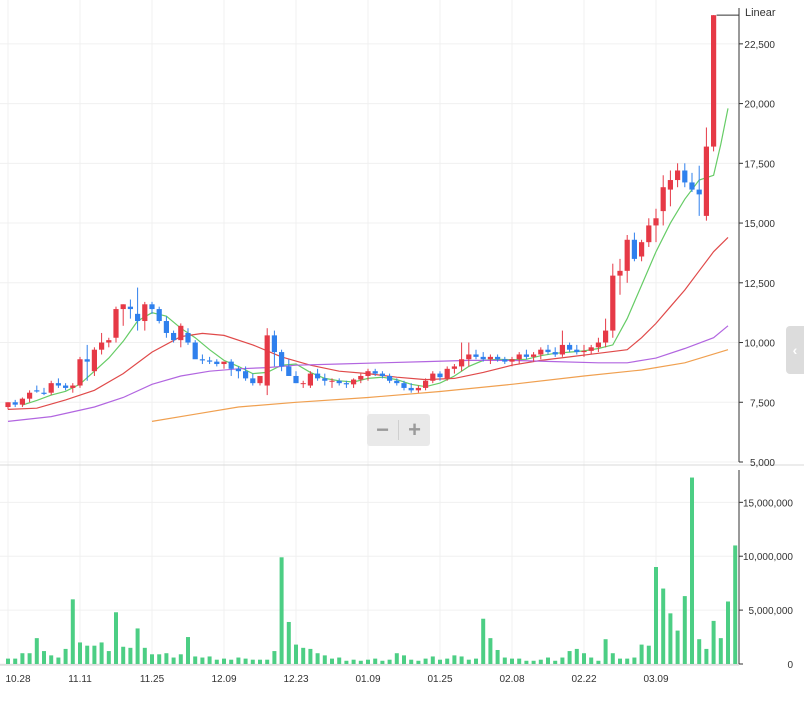 This screenshot has width=804, height=704. What do you see at coordinates (759, 284) in the screenshot?
I see `price-tick-label: 12,500` at bounding box center [759, 284].